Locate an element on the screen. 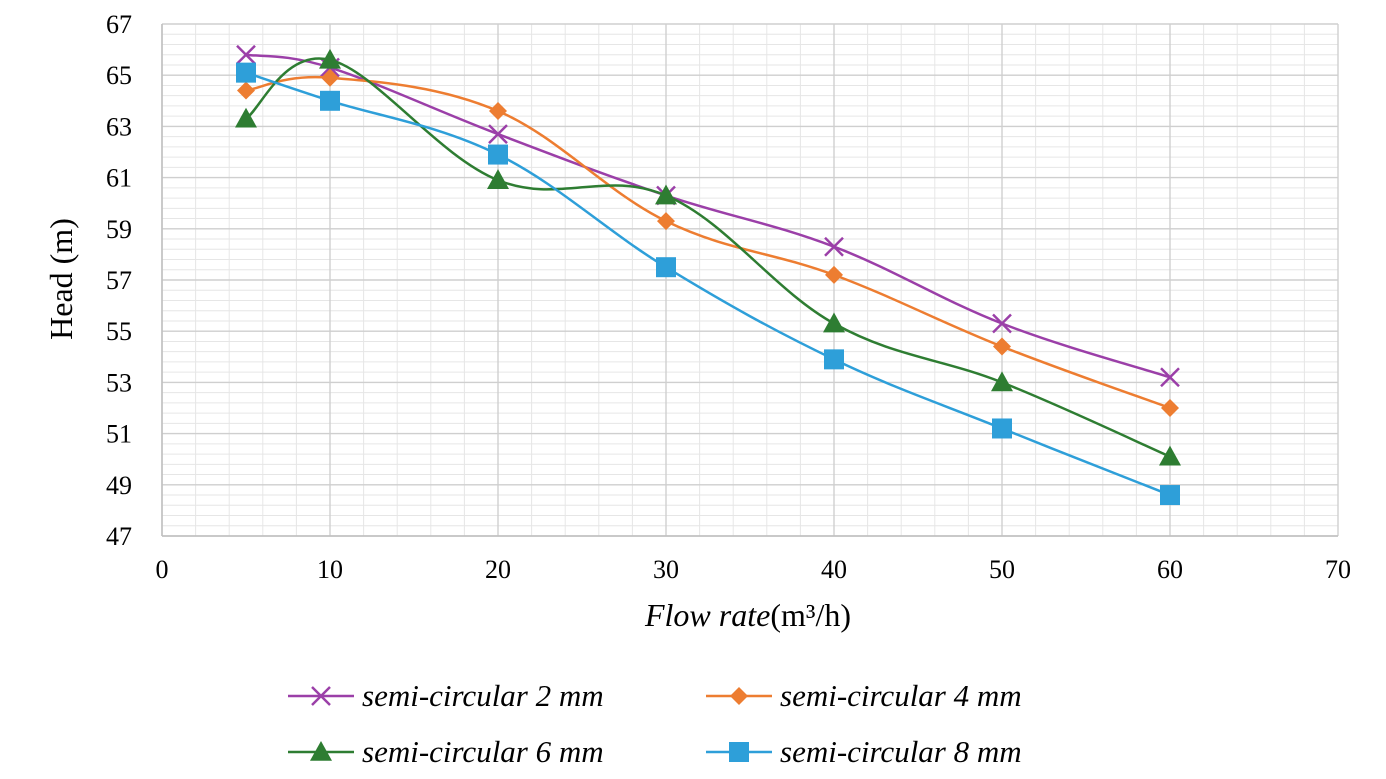 Image resolution: width=1386 pixels, height=779 pixels. x-tick-label: 70 is located at coordinates (1338, 569).